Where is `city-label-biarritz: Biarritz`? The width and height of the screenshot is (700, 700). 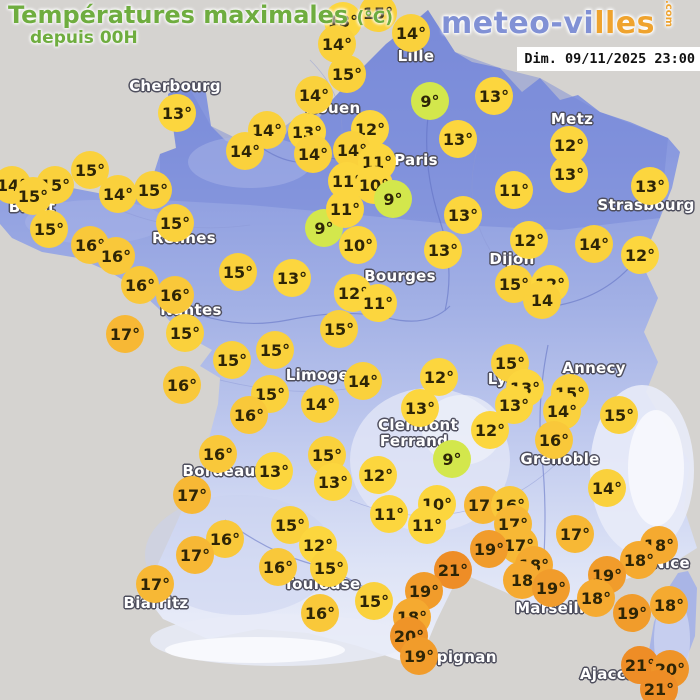 city-label-biarritz: Biarritz is located at coordinates (156, 603).